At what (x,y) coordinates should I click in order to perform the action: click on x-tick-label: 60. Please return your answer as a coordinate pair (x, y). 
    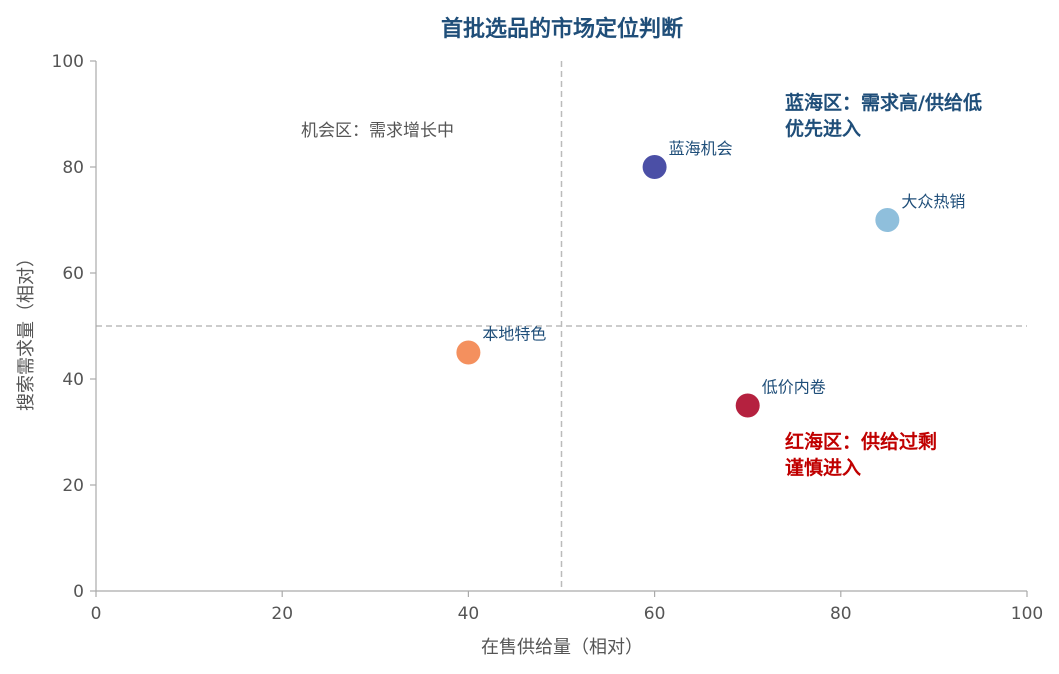
    Looking at the image, I should click on (655, 614).